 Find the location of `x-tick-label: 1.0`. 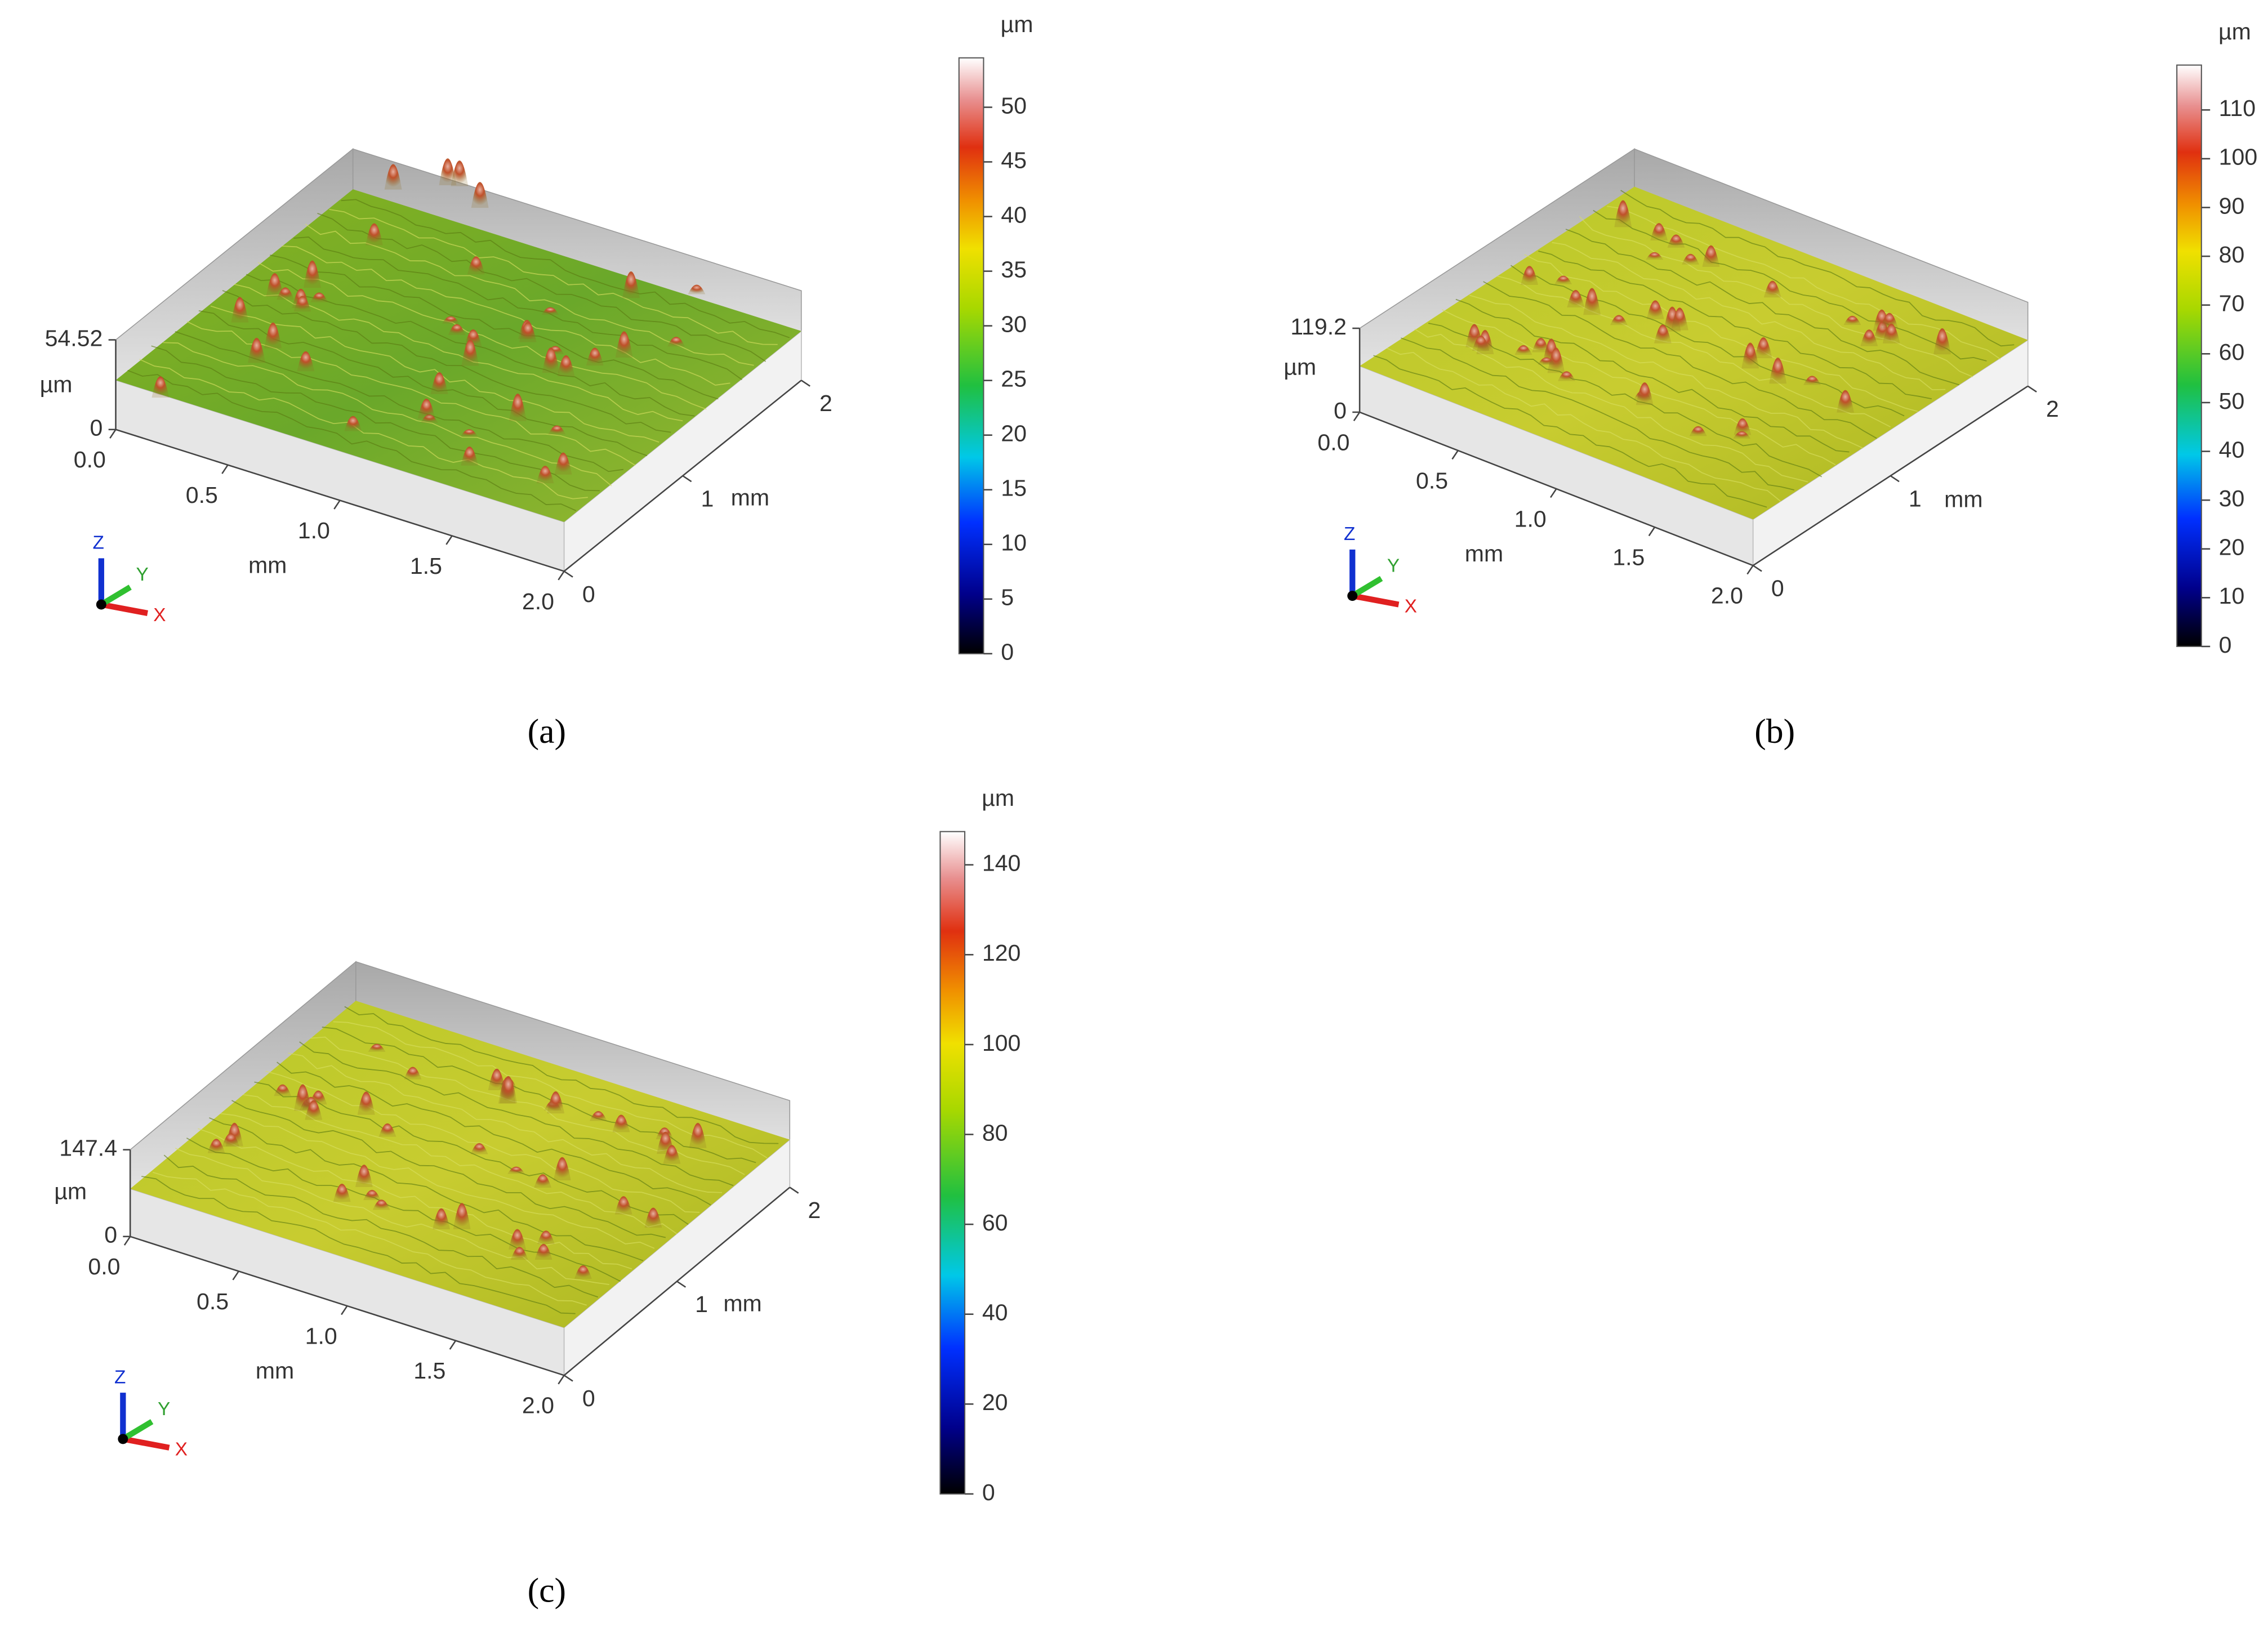

x-tick-label: 1.0 is located at coordinates (314, 530).